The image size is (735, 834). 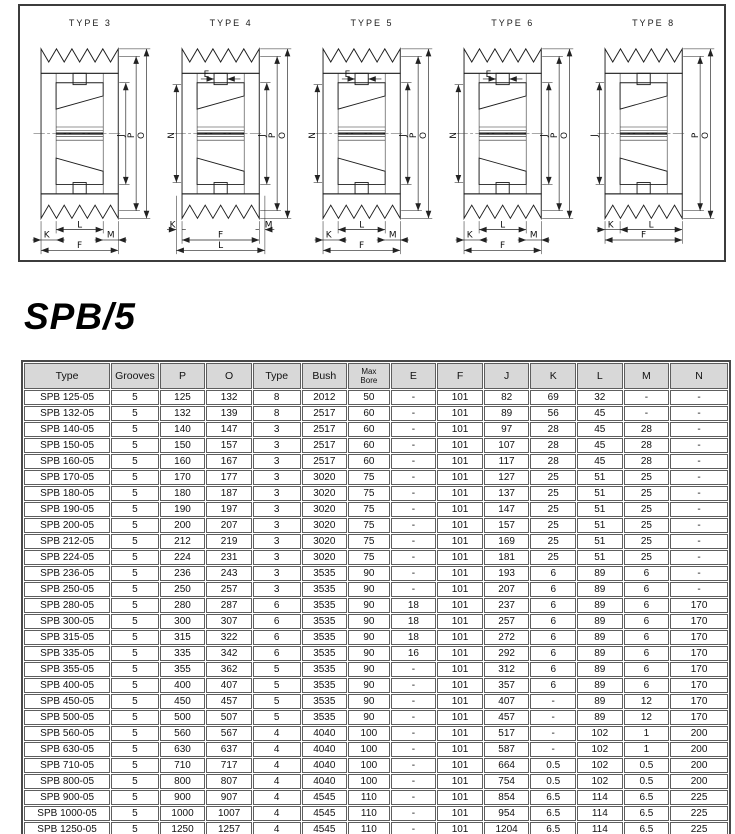 What do you see at coordinates (369, 461) in the screenshot?
I see `table-cell: 60` at bounding box center [369, 461].